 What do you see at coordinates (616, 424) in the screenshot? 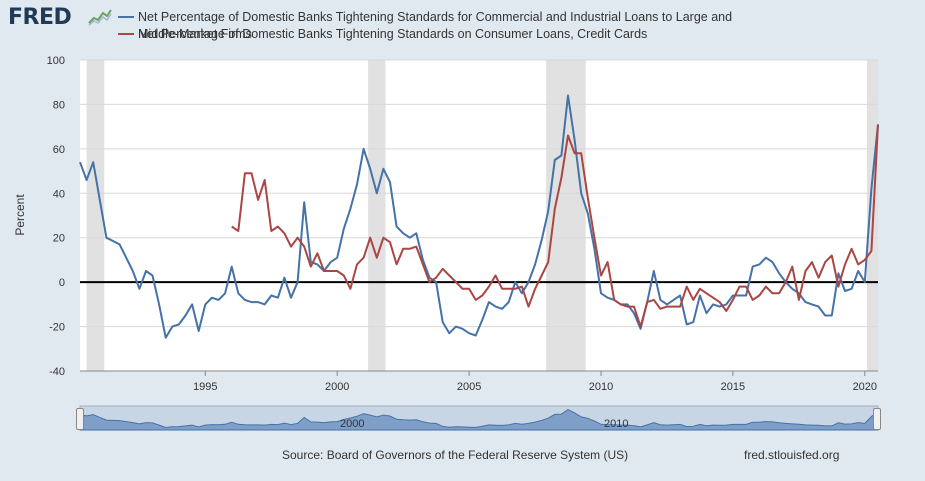
I see `navigator-label-2010: 2010` at bounding box center [616, 424].